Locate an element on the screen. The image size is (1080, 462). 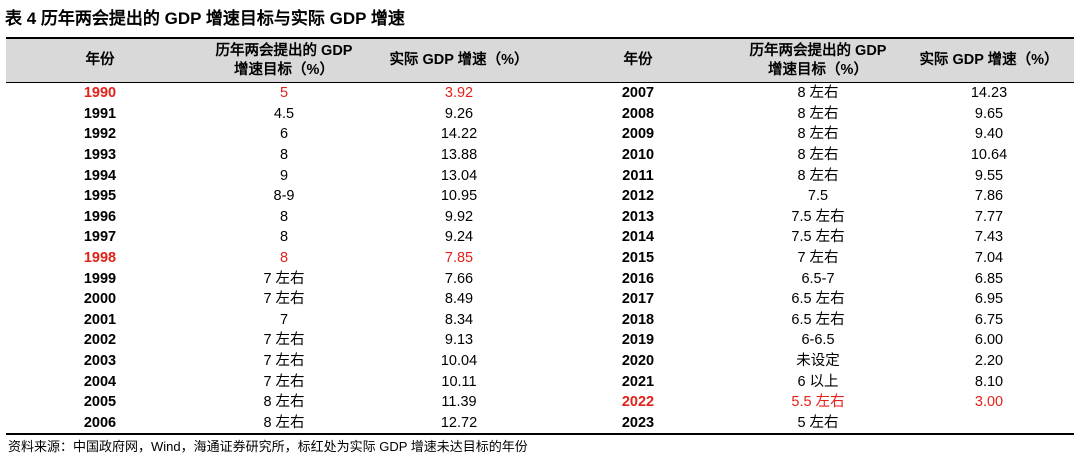
right-year-cell: 2018 is located at coordinates (638, 319).